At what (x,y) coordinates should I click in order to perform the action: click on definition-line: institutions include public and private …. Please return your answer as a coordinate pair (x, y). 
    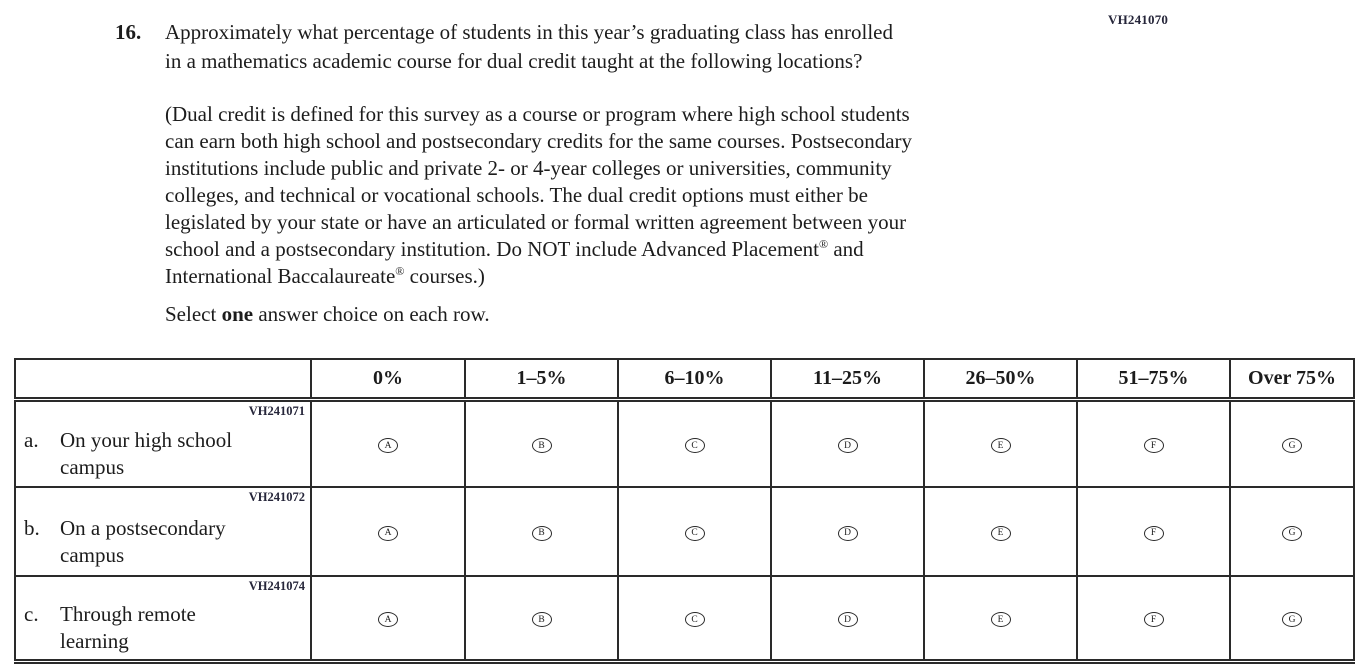
    Looking at the image, I should click on (528, 168).